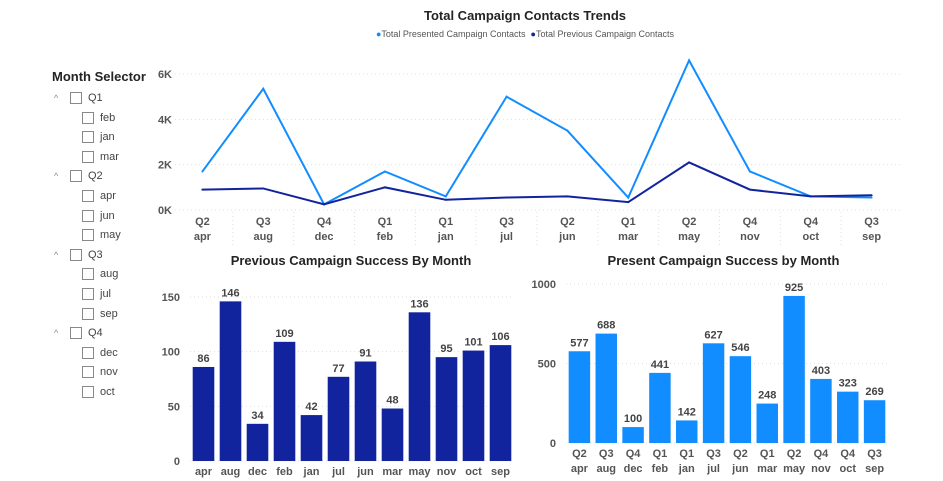  I want to click on data-label: 109, so click(284, 334).